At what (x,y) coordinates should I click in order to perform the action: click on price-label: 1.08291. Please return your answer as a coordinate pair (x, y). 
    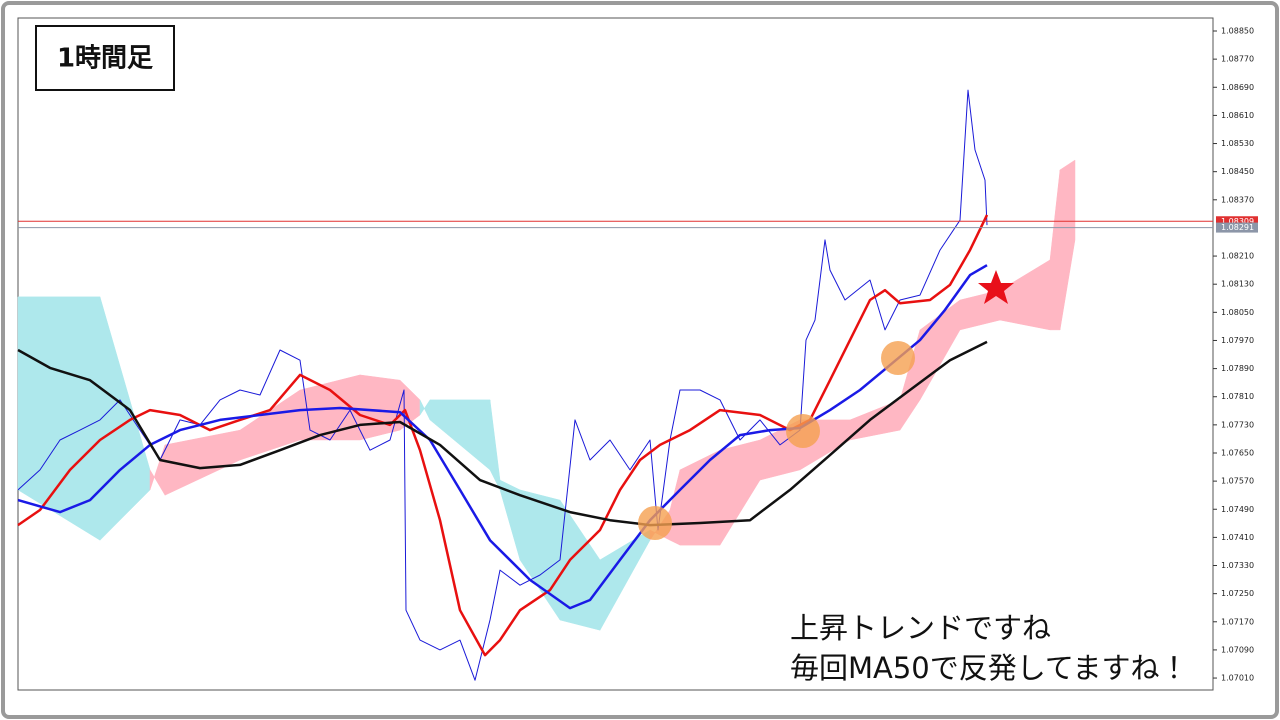
    Looking at the image, I should click on (1237, 227).